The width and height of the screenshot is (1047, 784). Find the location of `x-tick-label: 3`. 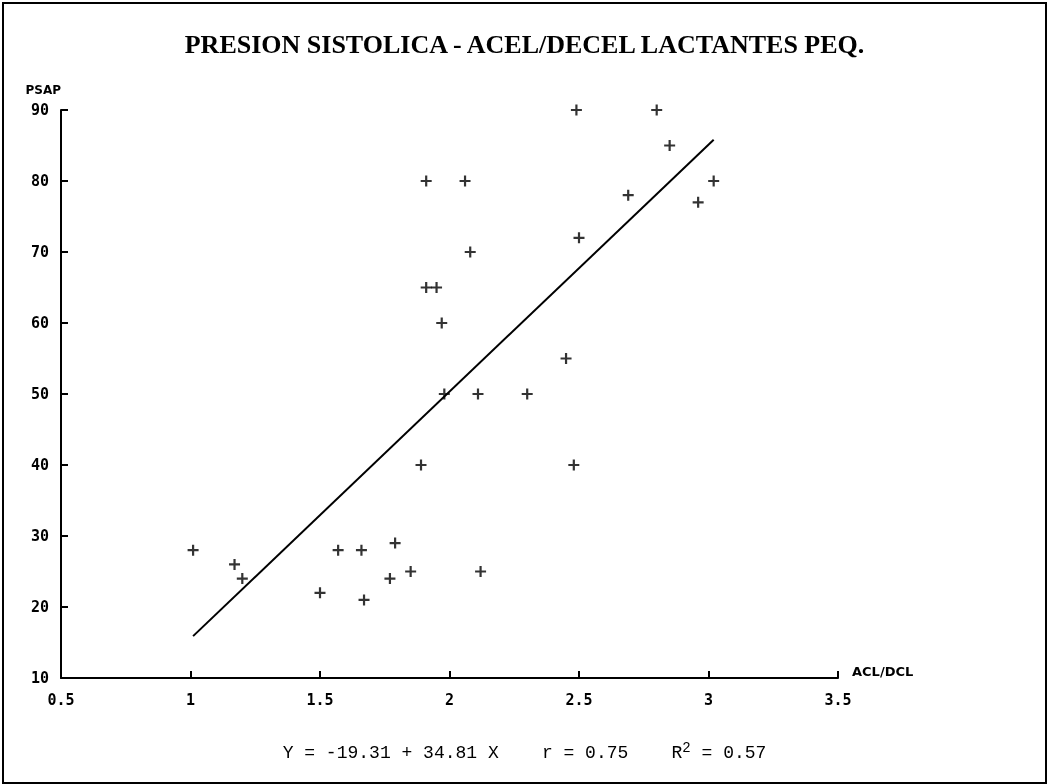

x-tick-label: 3 is located at coordinates (708, 699).